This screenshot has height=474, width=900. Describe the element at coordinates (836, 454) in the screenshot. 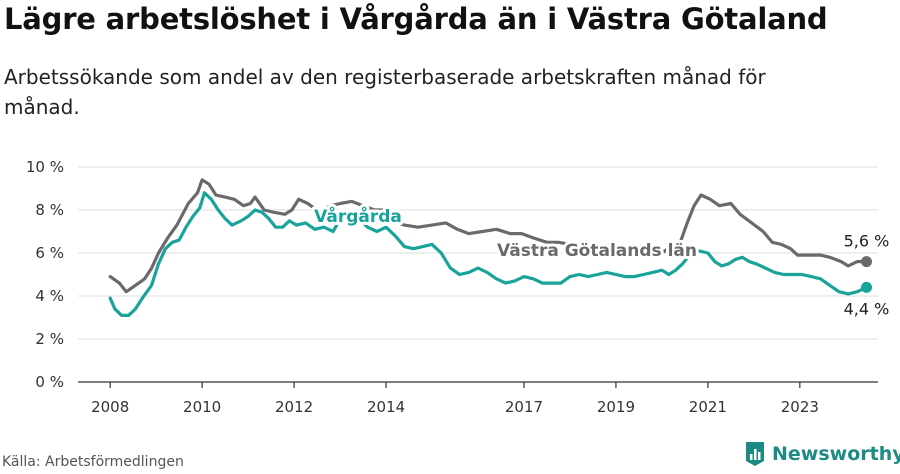

I see `brand-name: Newsworthy` at that location.